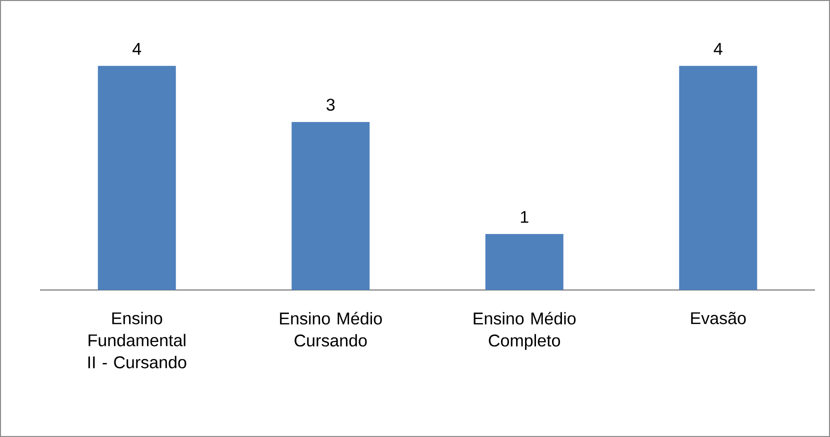 This screenshot has width=830, height=437. What do you see at coordinates (524, 217) in the screenshot?
I see `data-label: 1` at bounding box center [524, 217].